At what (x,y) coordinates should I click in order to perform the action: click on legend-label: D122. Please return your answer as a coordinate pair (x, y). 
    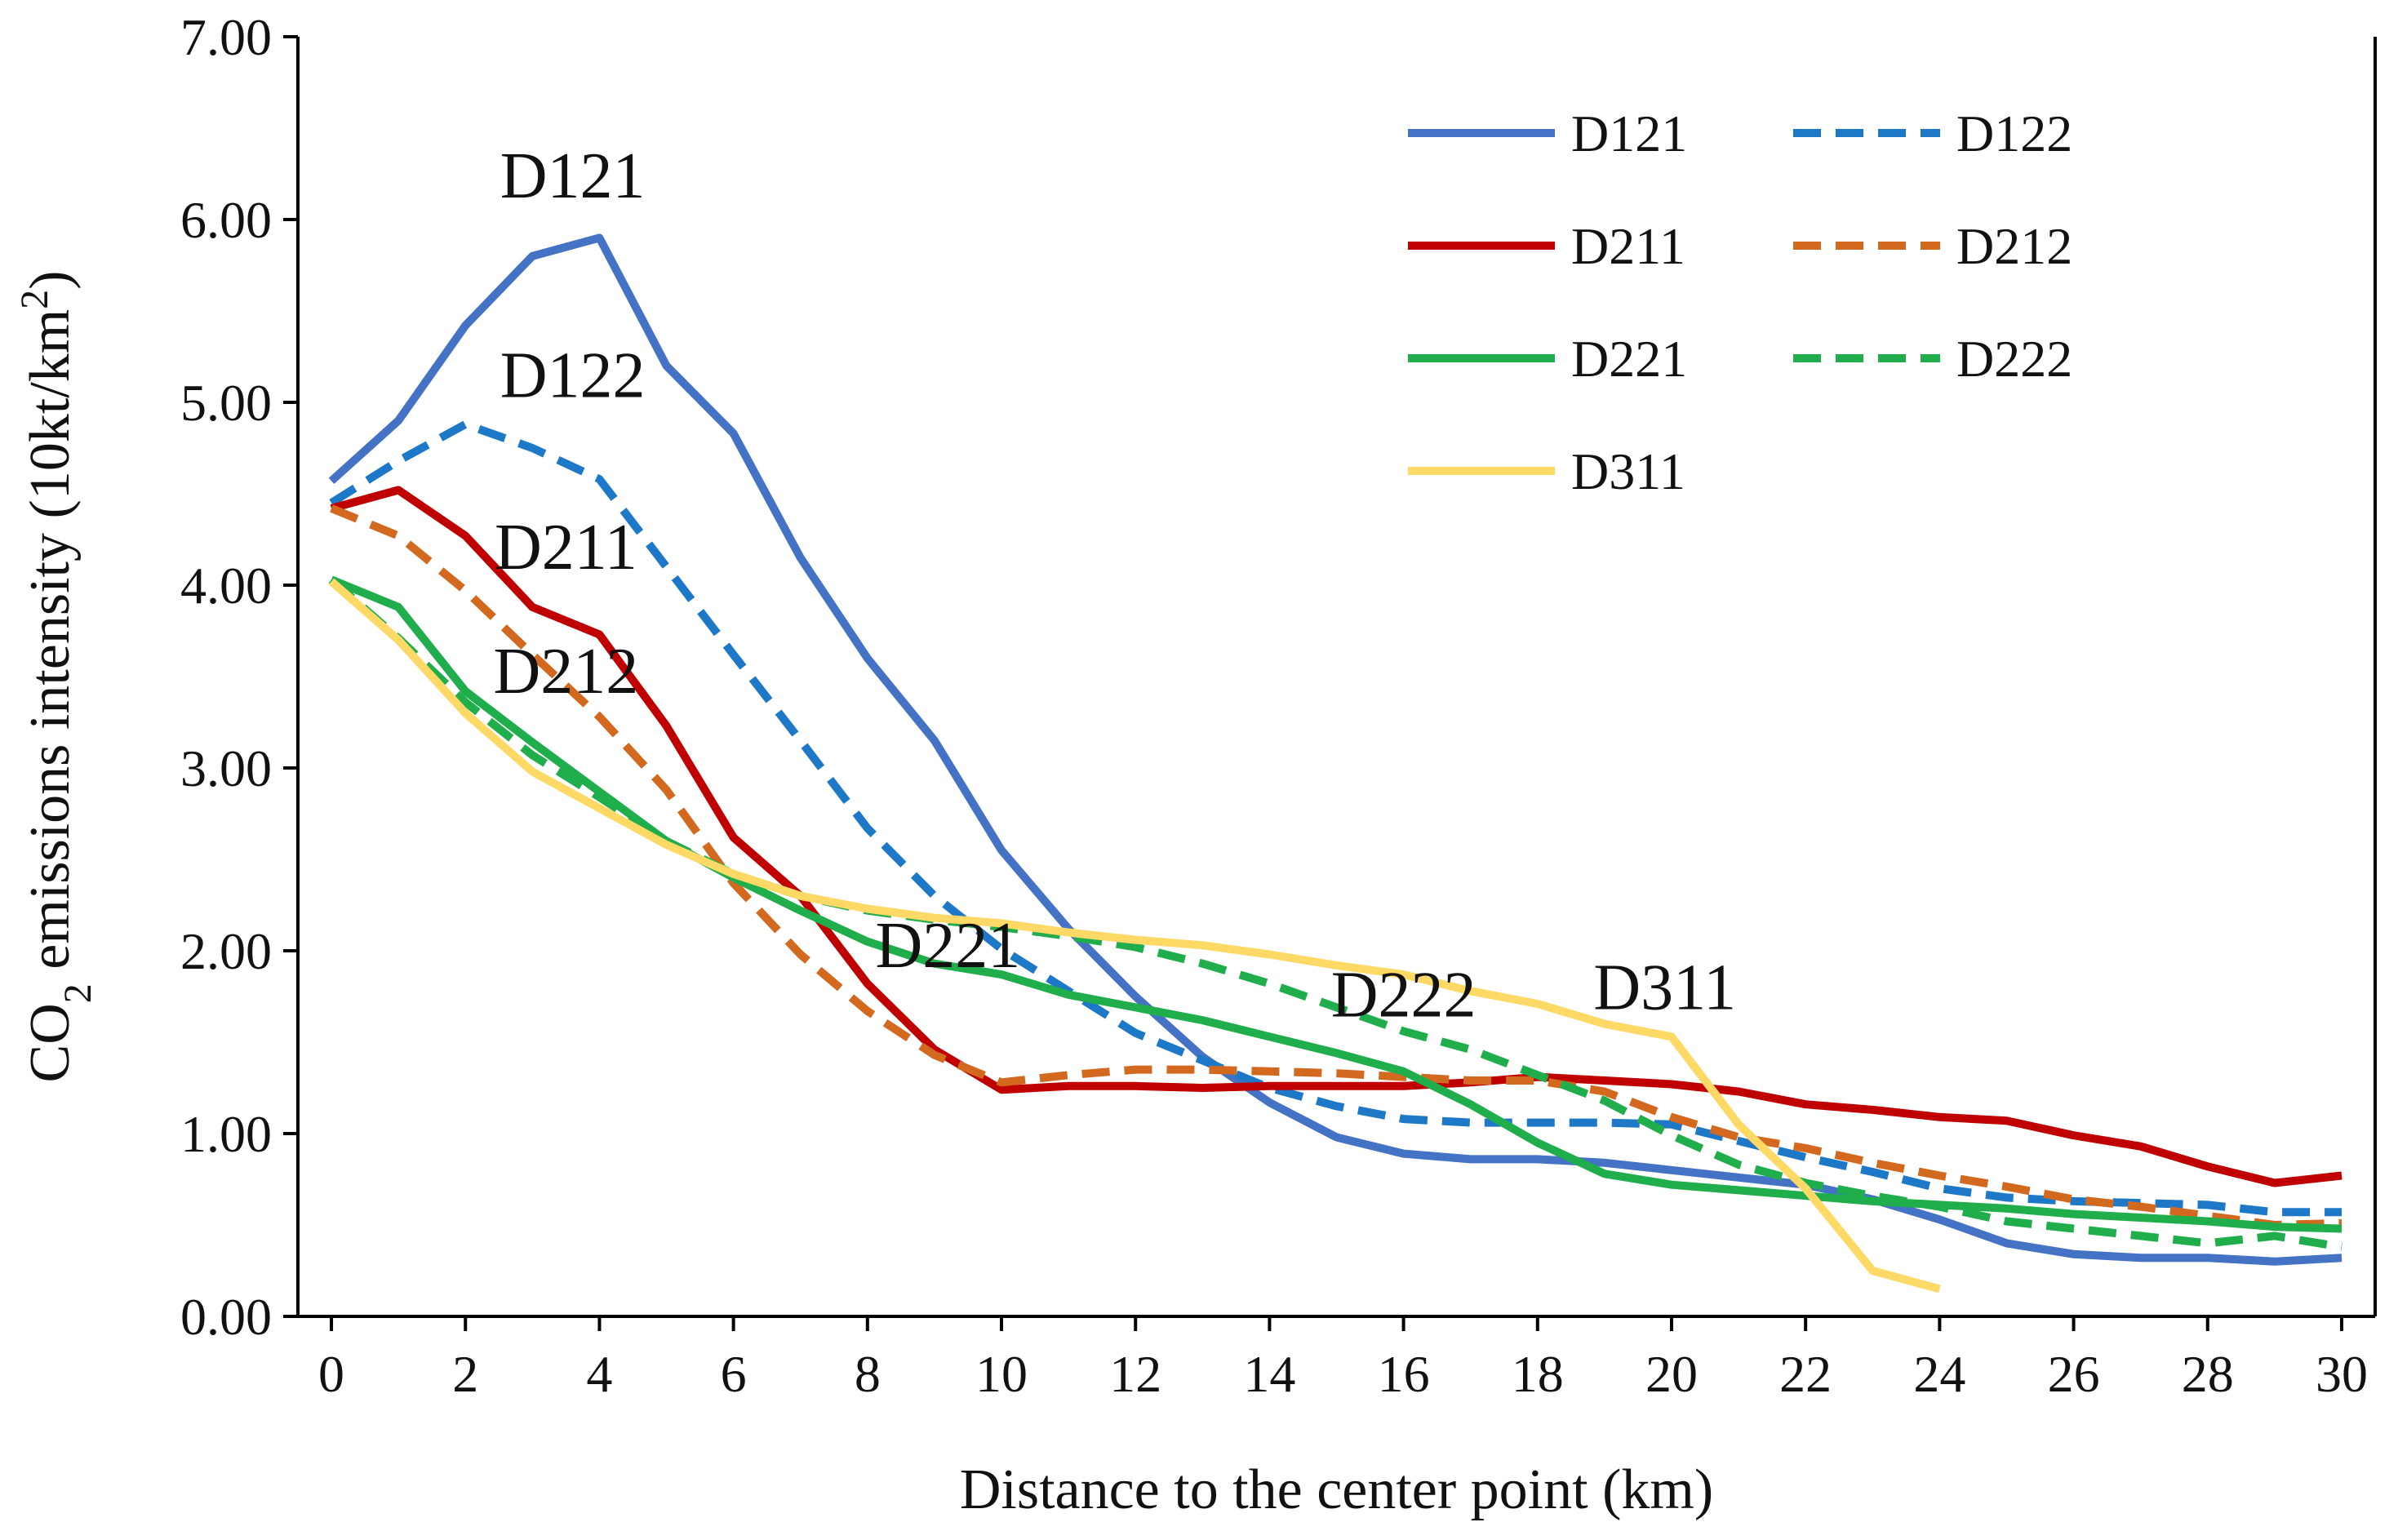
    Looking at the image, I should click on (2014, 133).